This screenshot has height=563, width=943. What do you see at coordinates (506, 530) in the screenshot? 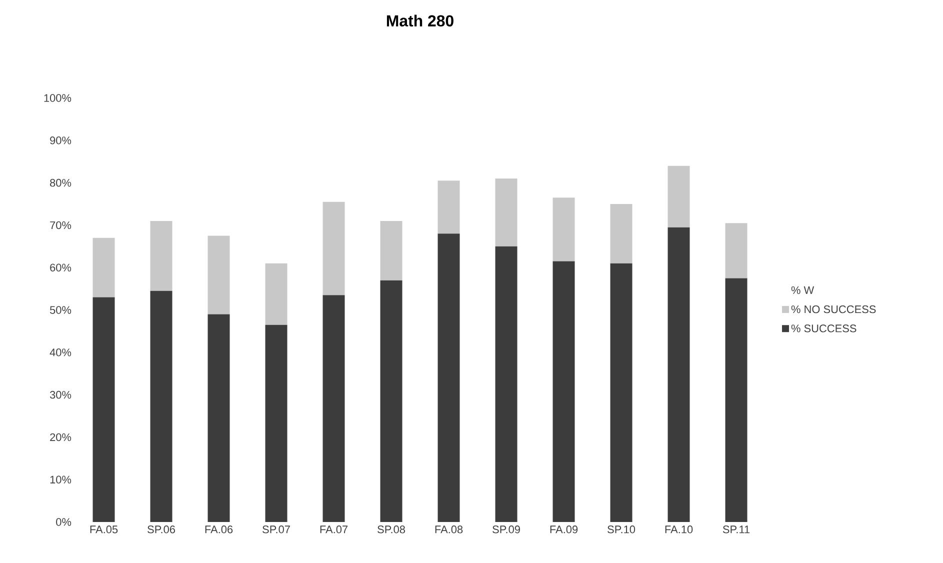
I see `x-tick-label: SP.09` at bounding box center [506, 530].